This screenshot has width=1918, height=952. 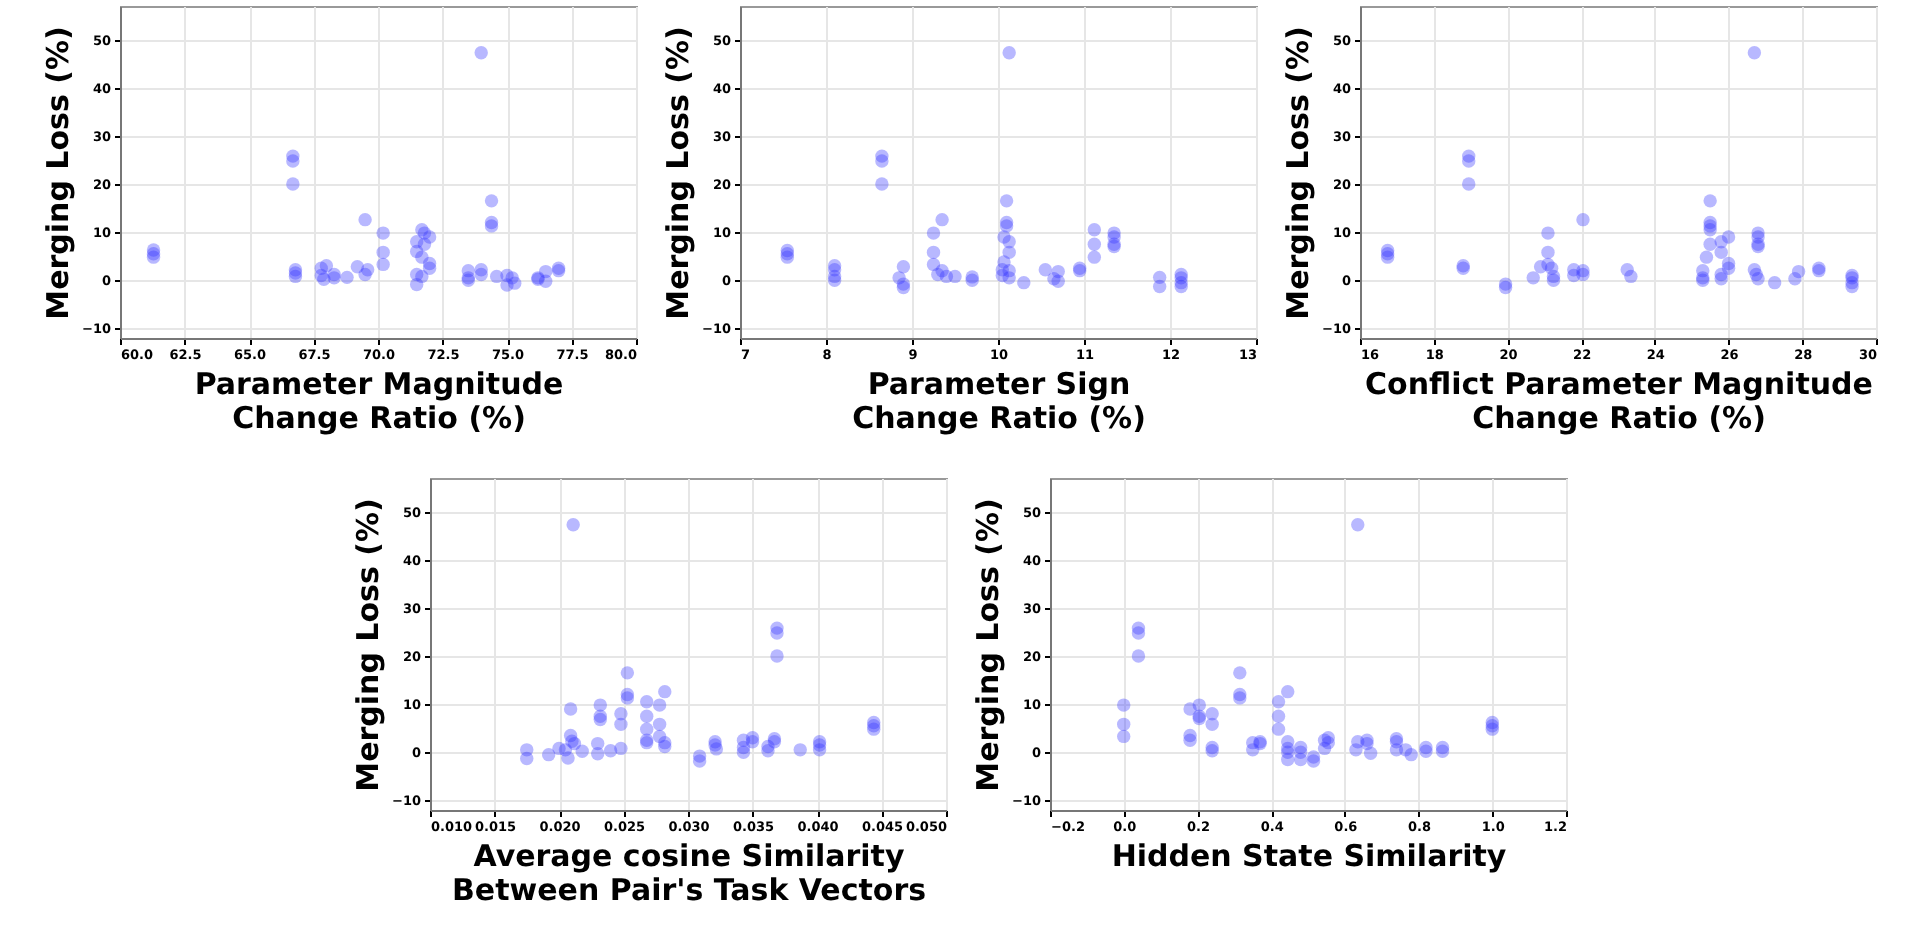 I want to click on x-axis-title: Conflict Parameter Magnitude Change Ratio (%), so click(x=1618, y=401).